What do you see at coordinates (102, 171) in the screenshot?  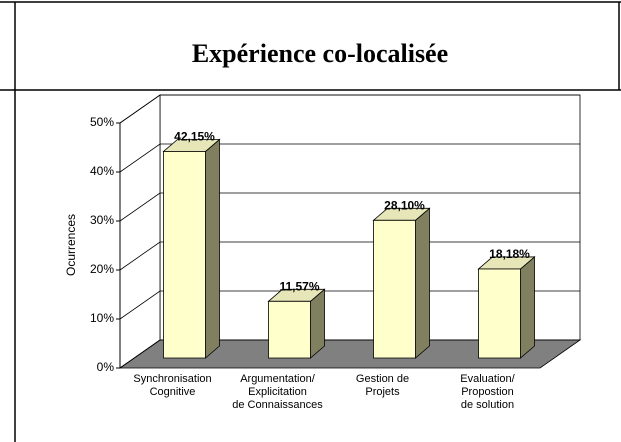 I see `y-tick-label: 40%` at bounding box center [102, 171].